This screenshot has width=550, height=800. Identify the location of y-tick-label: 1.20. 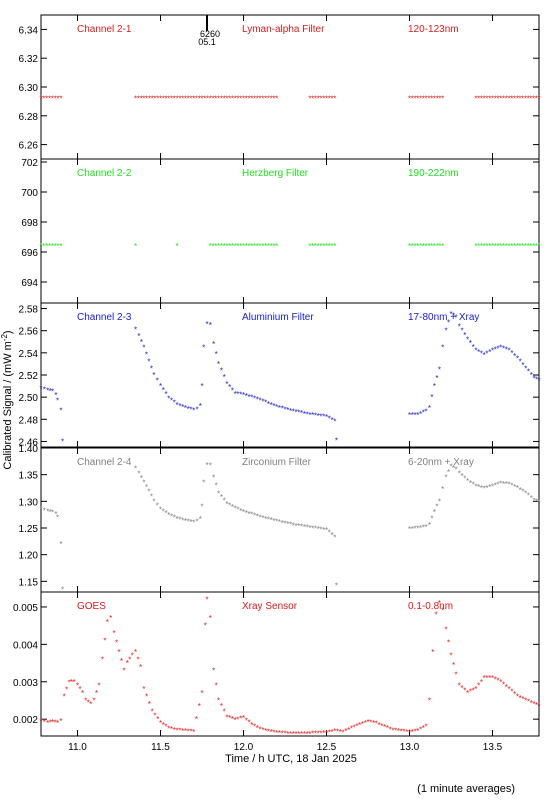
(29, 556).